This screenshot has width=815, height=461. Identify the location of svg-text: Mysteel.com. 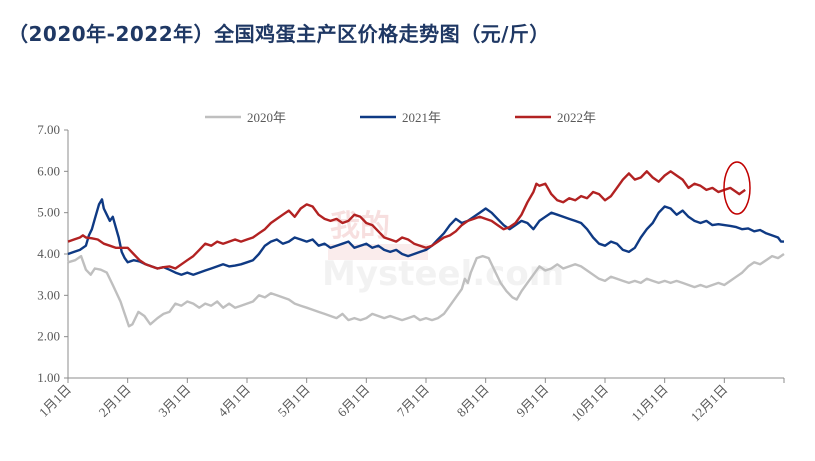
(443, 274).